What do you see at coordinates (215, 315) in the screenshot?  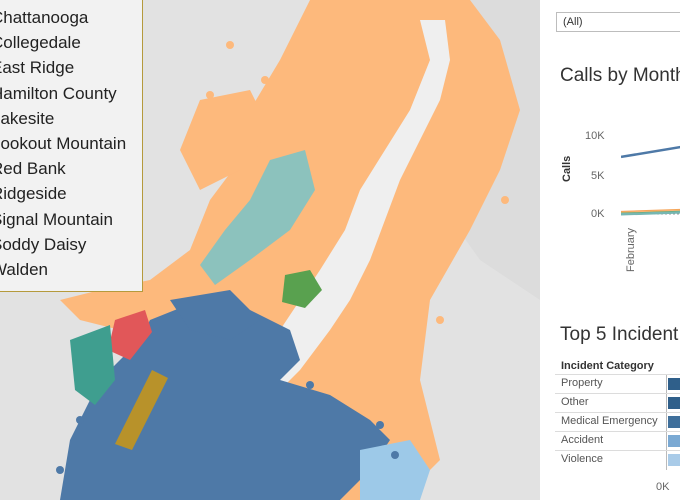 I see `region-chattanooga-north` at bounding box center [215, 315].